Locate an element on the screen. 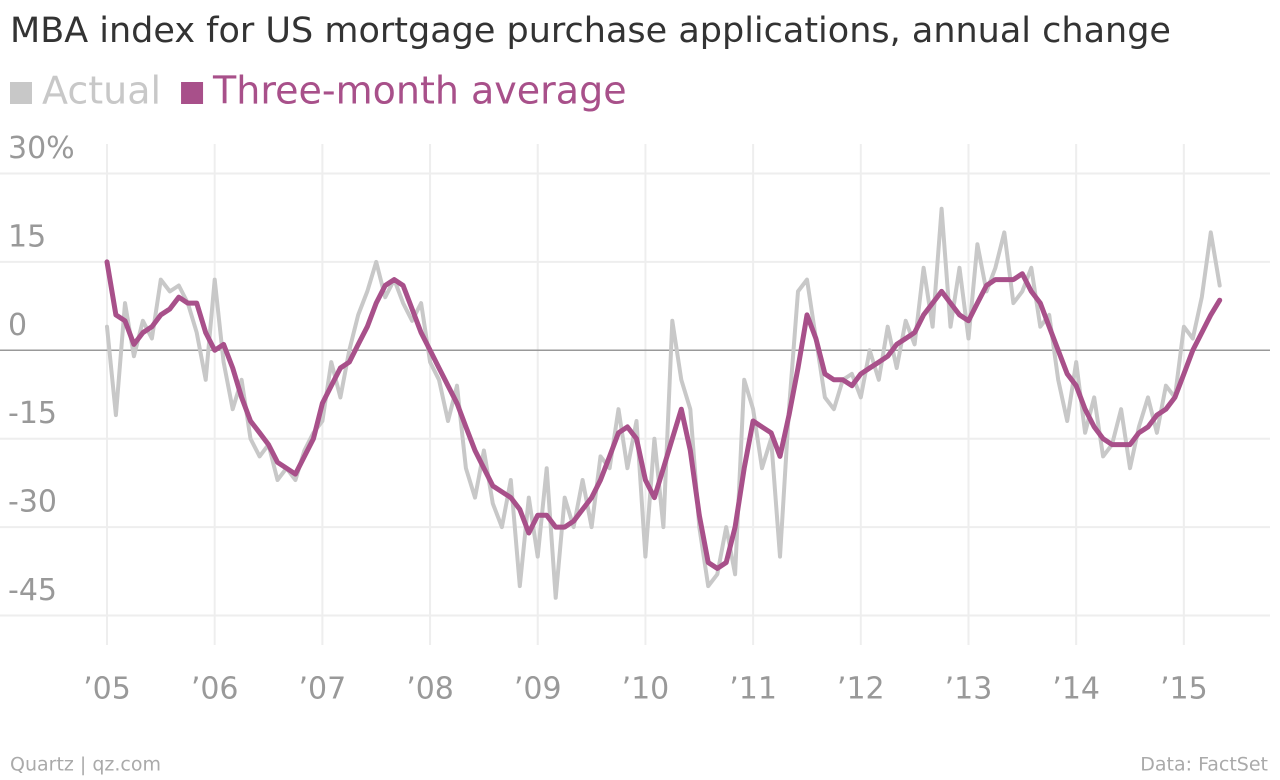  x-tick-label: ’13 is located at coordinates (969, 689).